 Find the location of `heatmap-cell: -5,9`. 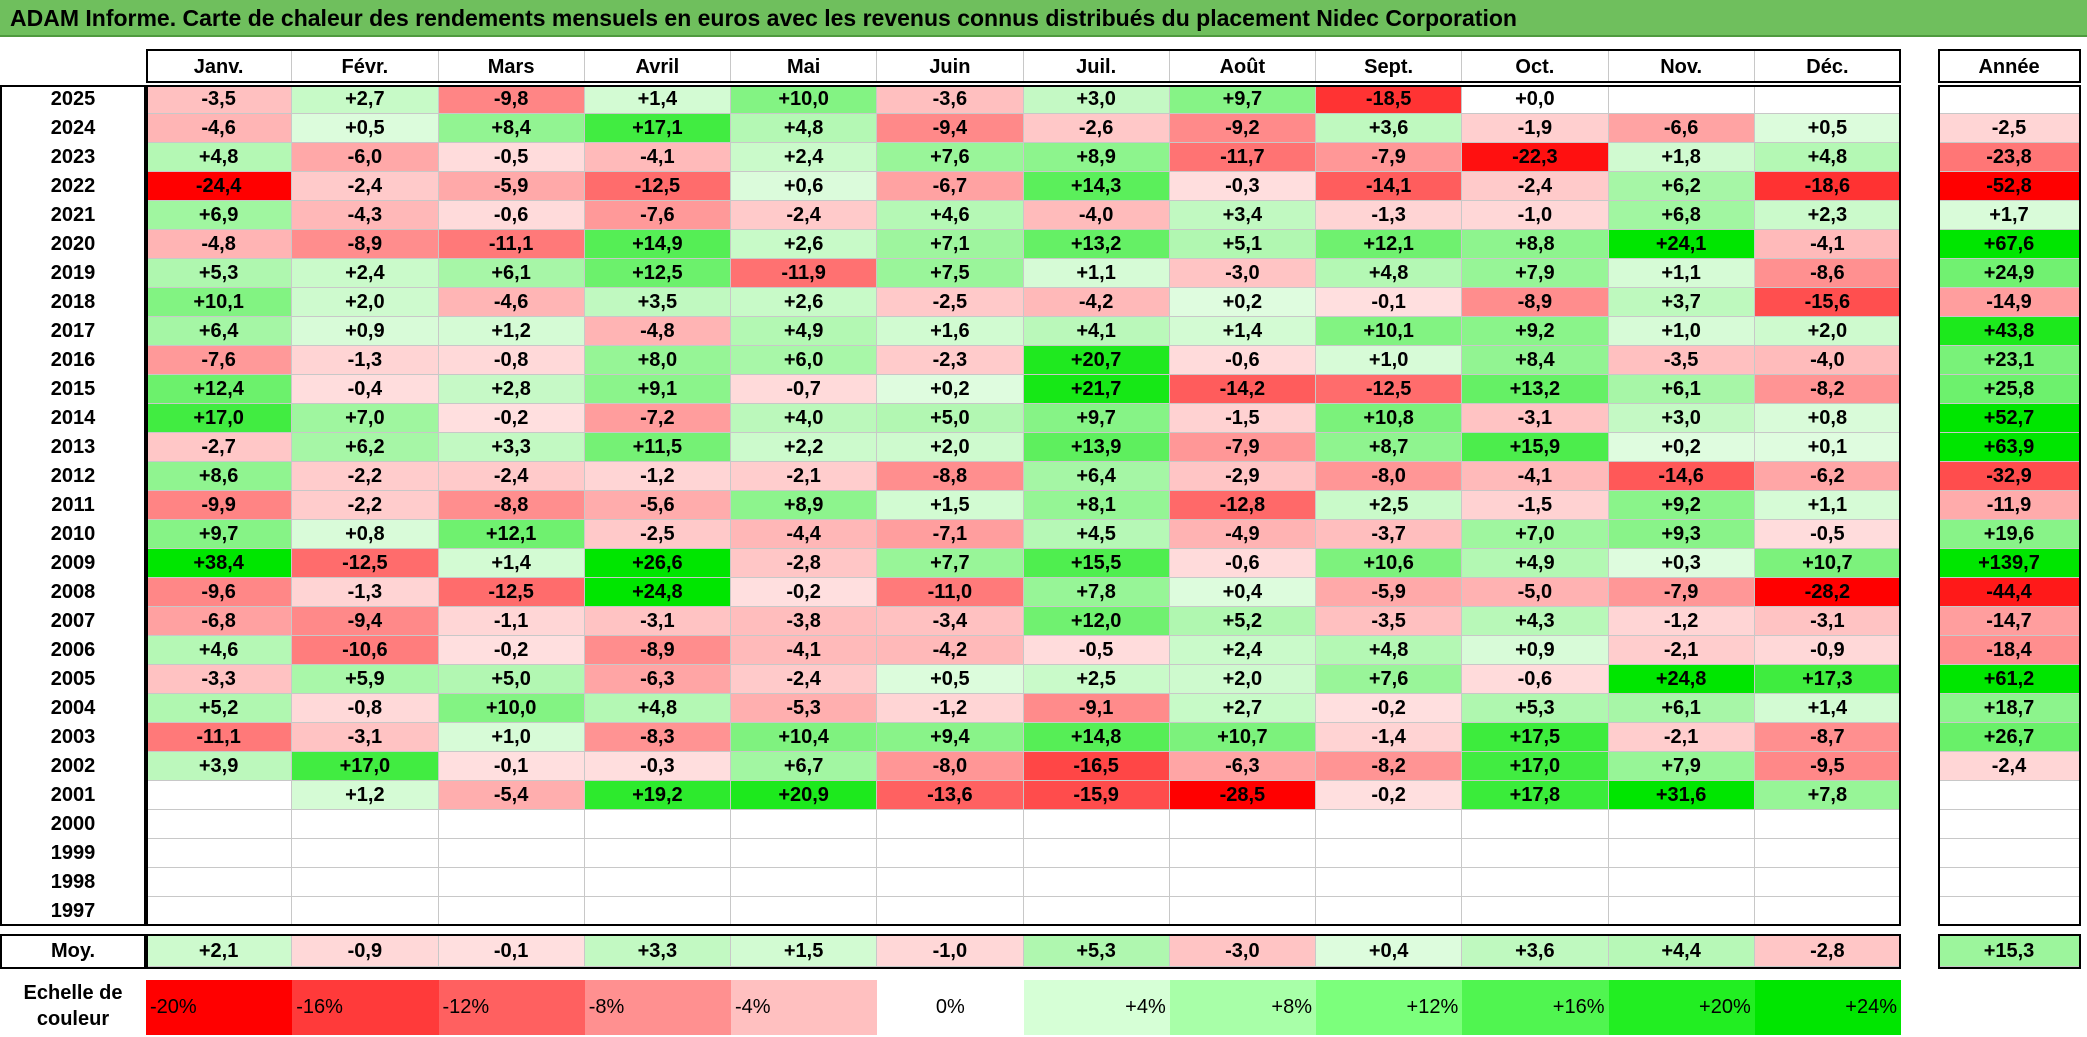

heatmap-cell: -5,9 is located at coordinates (1389, 592).